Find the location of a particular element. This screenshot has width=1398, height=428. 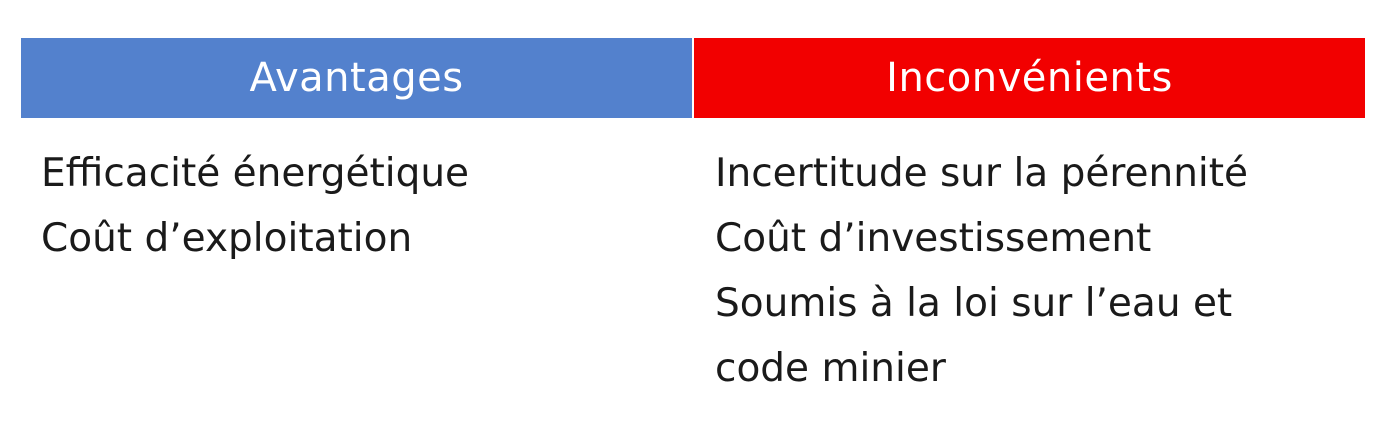

disadvantages-header: Inconvénients is located at coordinates (1029, 78).